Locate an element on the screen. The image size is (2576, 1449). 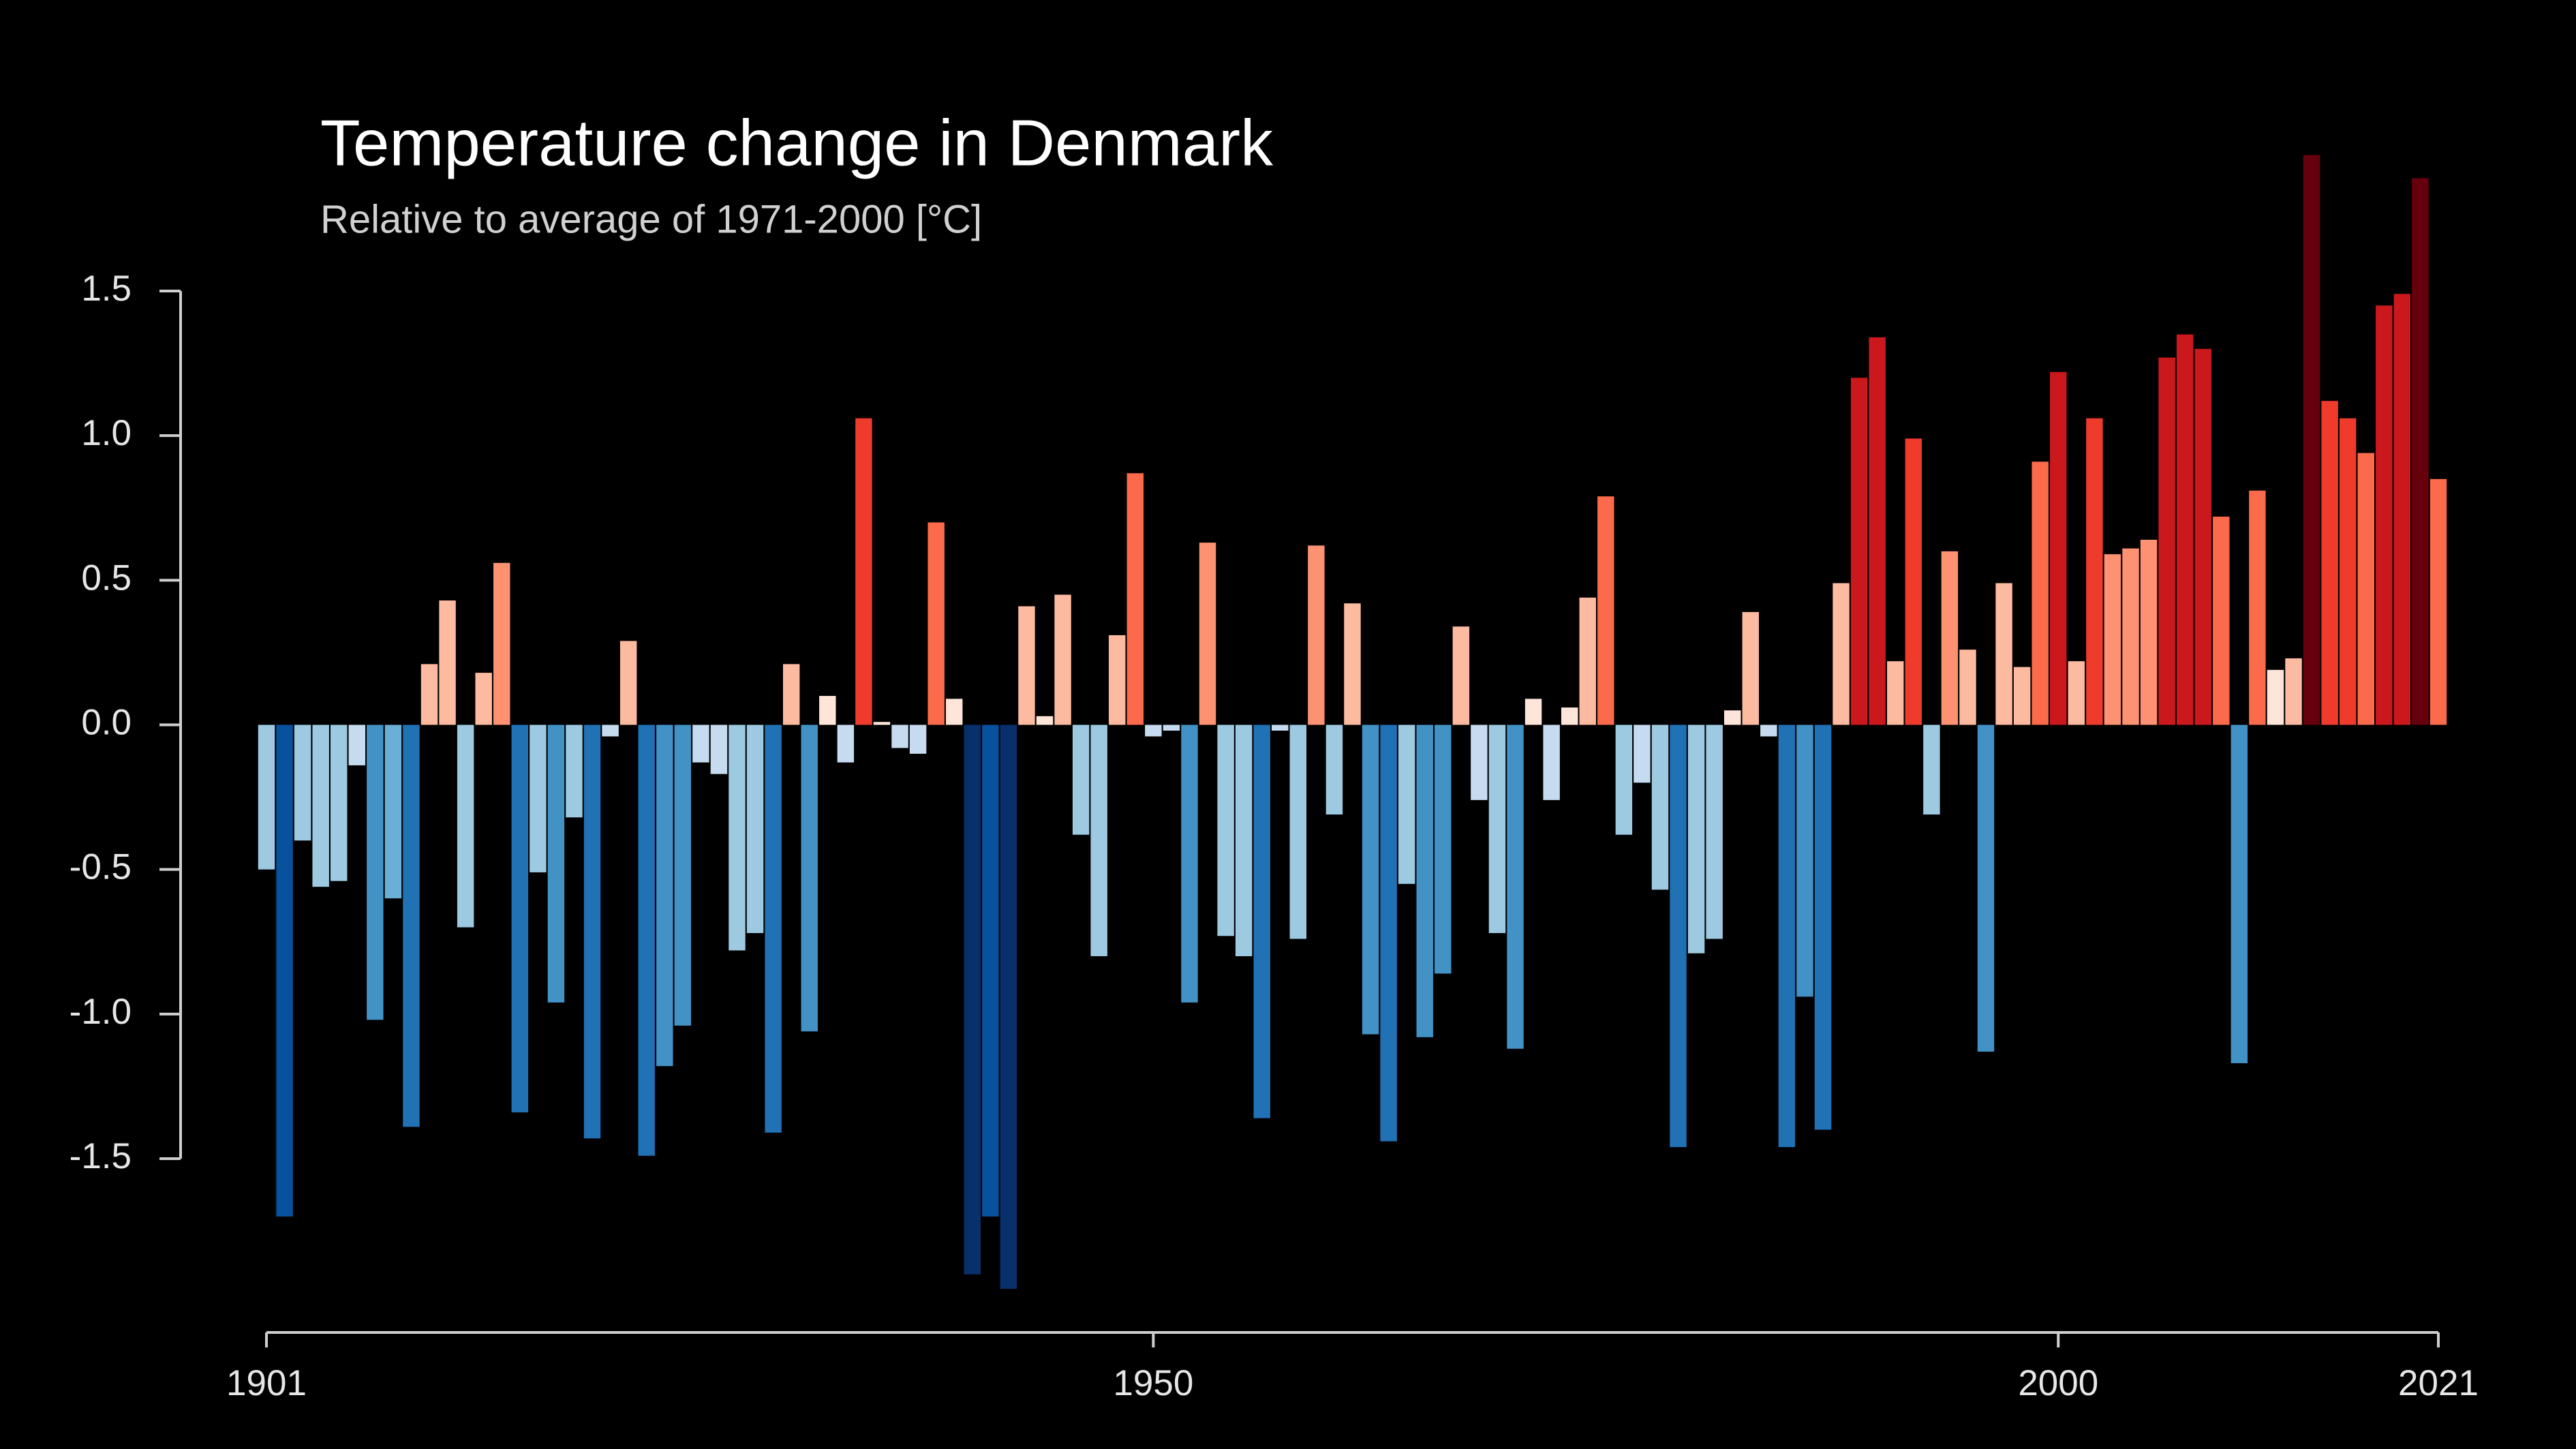
y-tick-label: -0.5 is located at coordinates (101, 867).